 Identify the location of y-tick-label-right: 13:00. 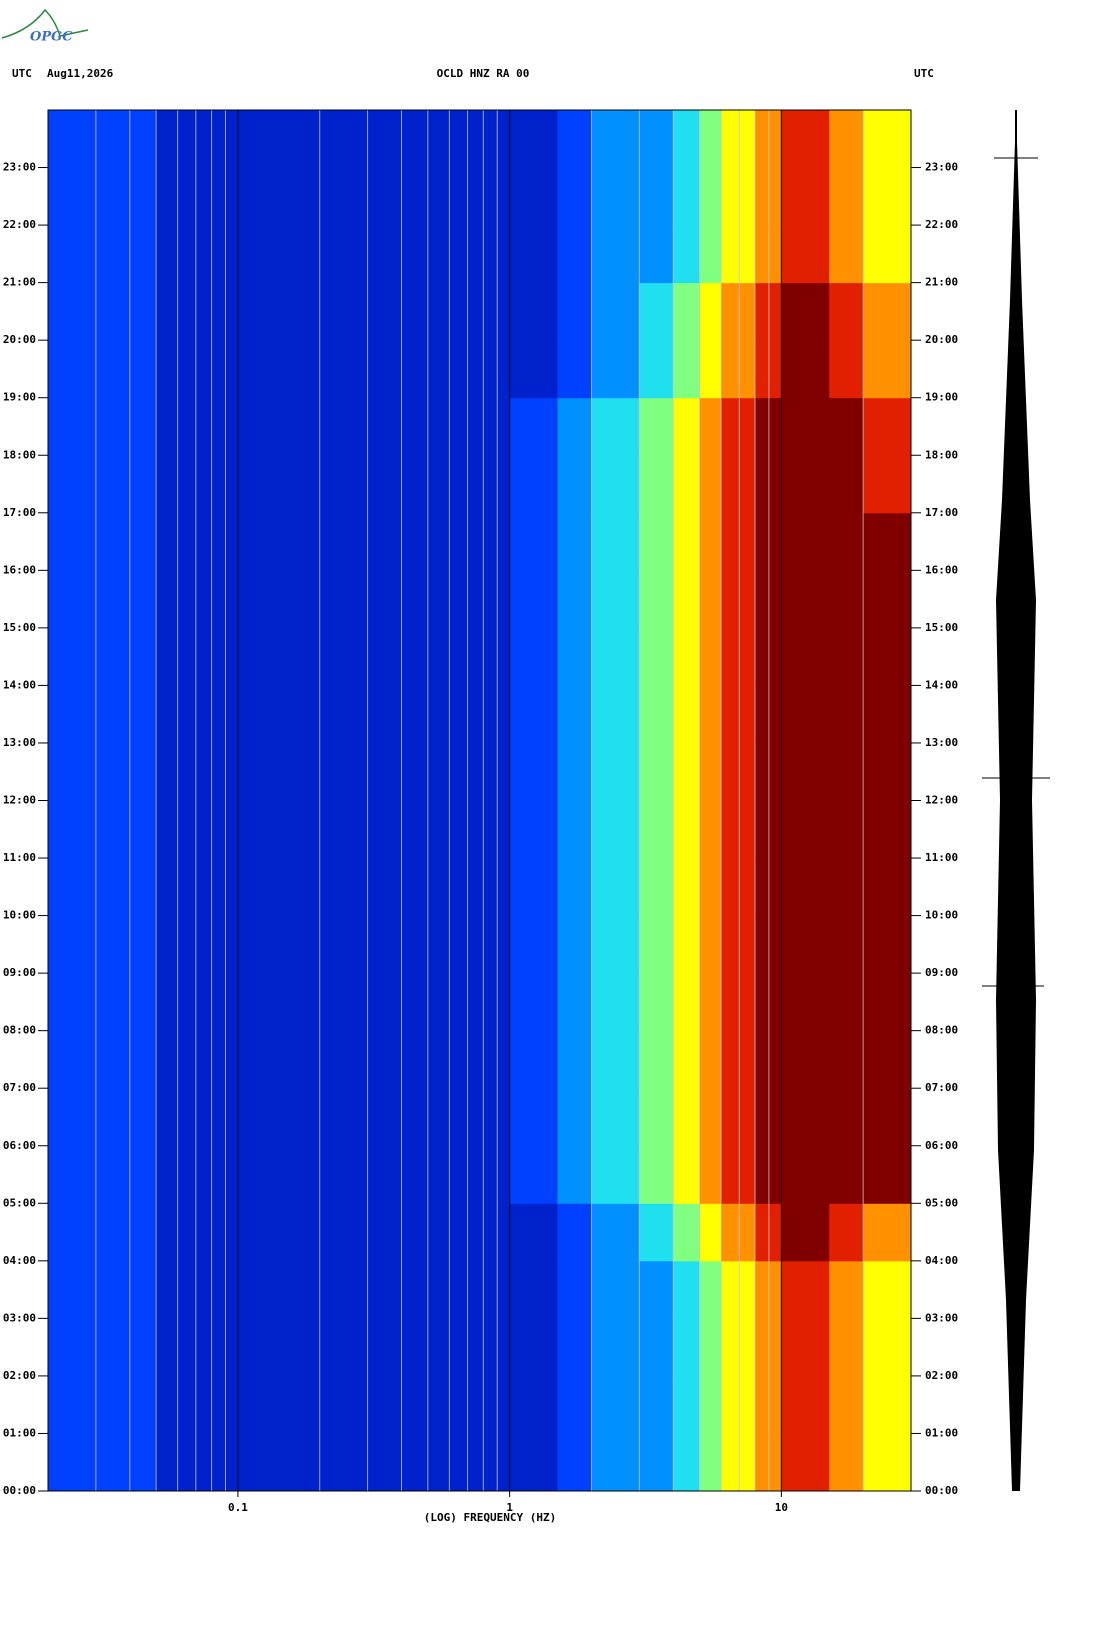
(941, 742).